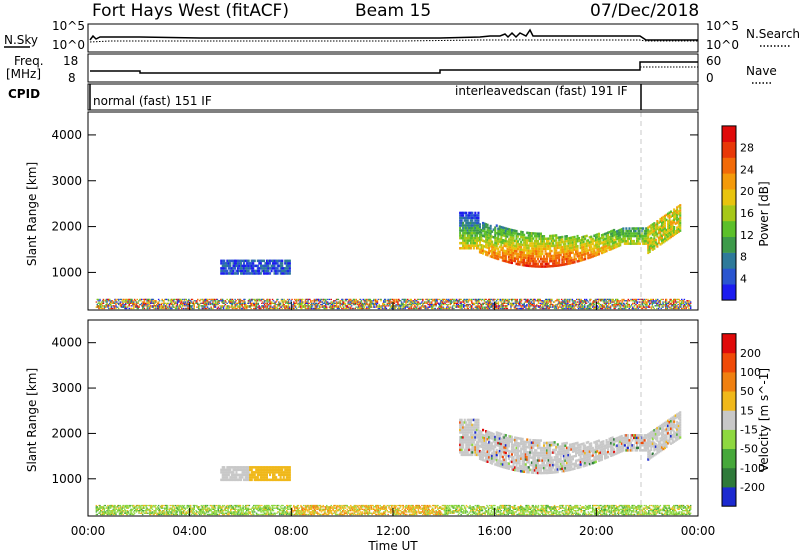 This screenshot has height=554, width=800. I want to click on power-y-tick-label: 3000, so click(66, 181).